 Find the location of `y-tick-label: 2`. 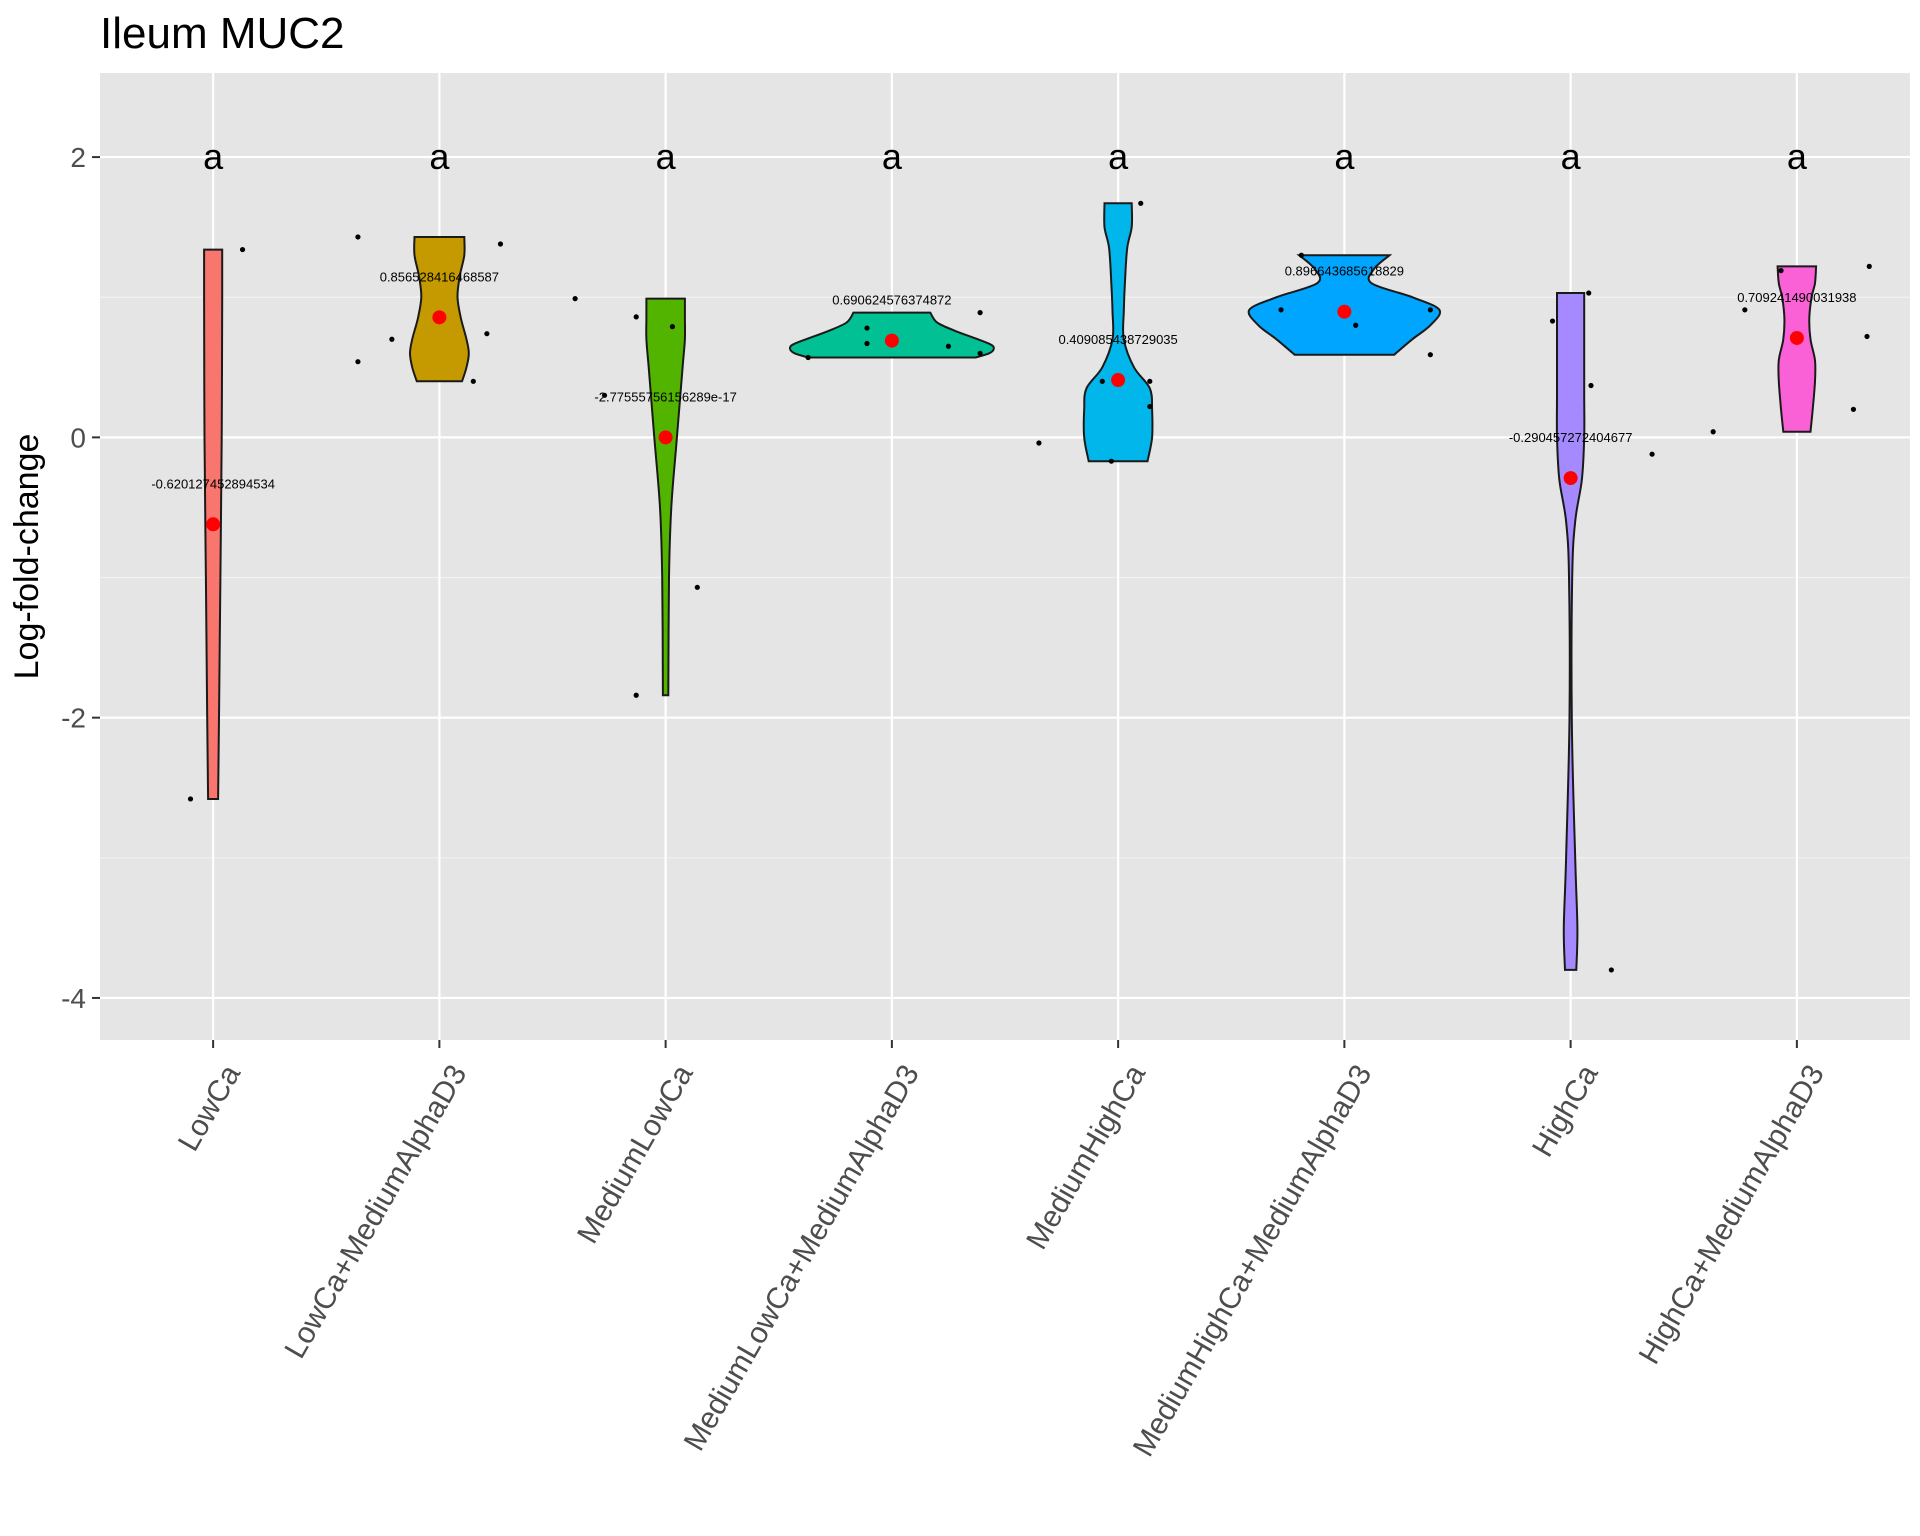

y-tick-label: 2 is located at coordinates (78, 157).